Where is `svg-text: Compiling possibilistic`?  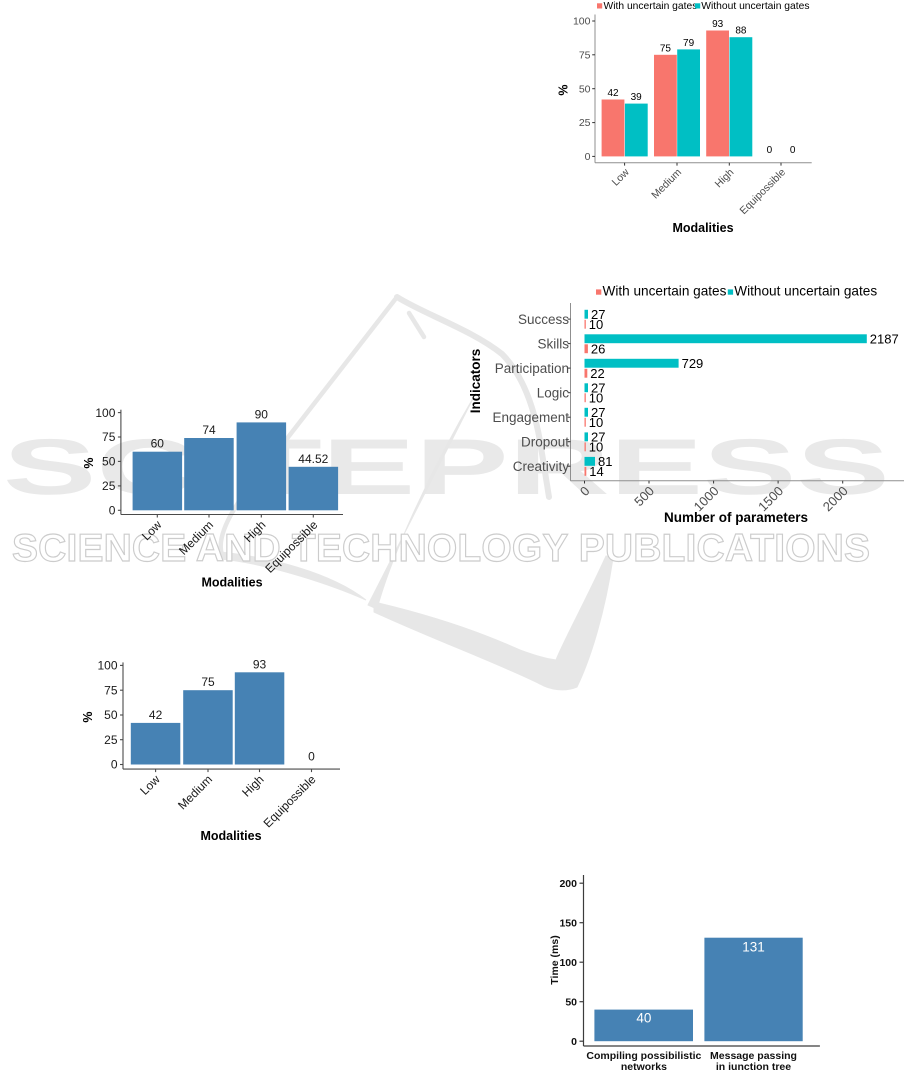 svg-text: Compiling possibilistic is located at coordinates (643, 1056).